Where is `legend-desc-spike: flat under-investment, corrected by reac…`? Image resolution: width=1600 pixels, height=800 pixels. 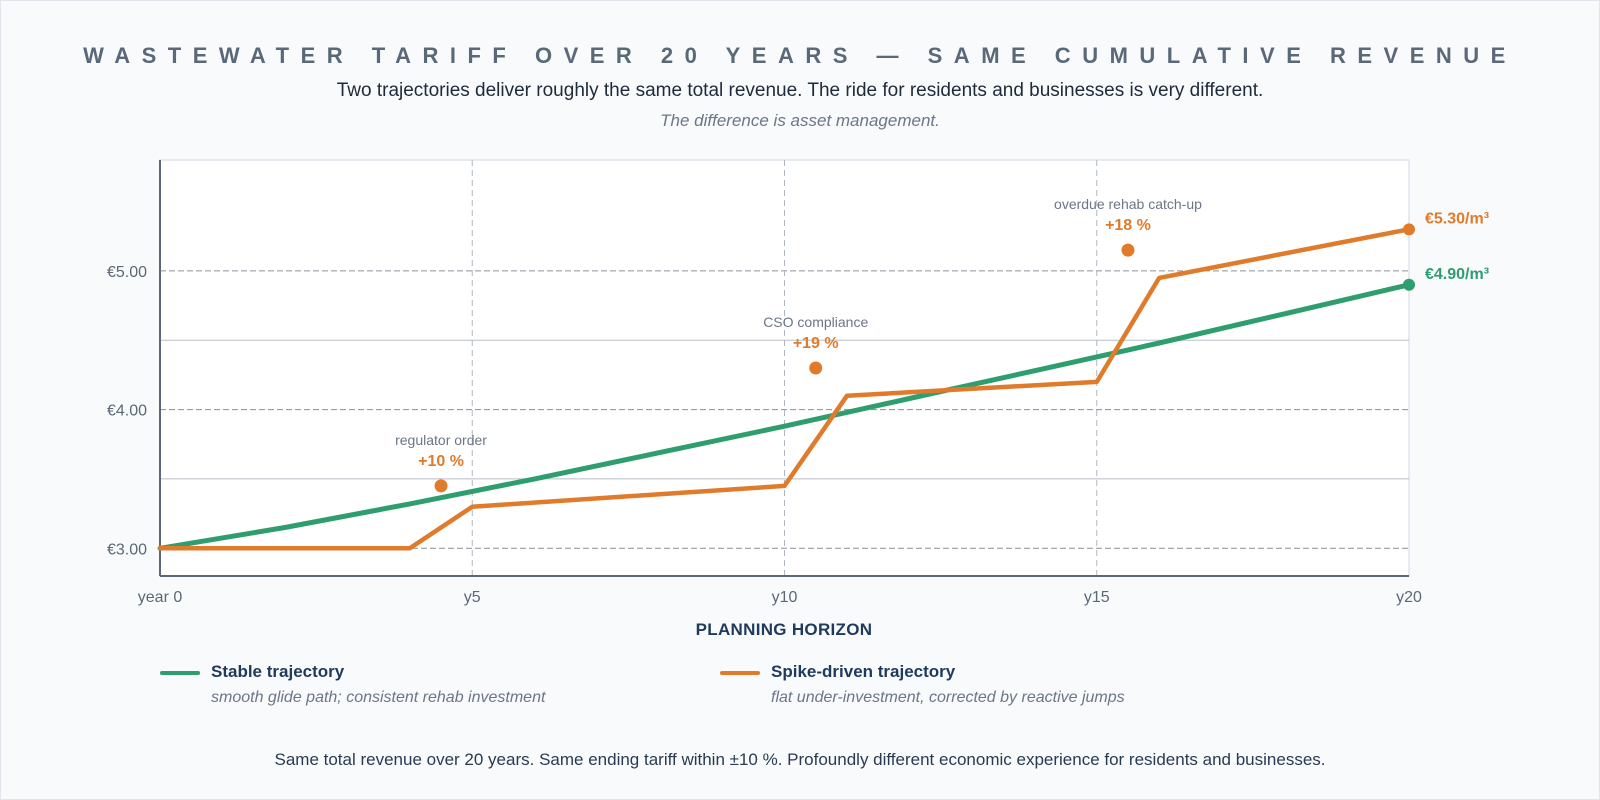
legend-desc-spike: flat under-investment, corrected by reac… is located at coordinates (948, 697).